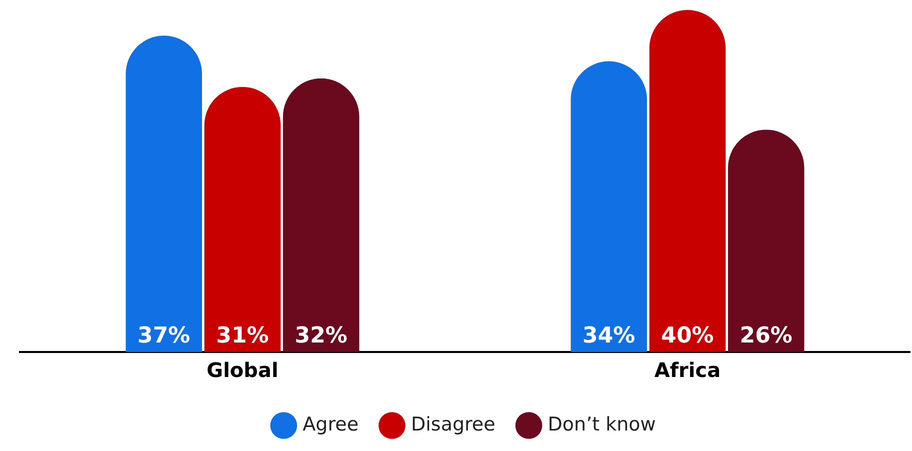  What do you see at coordinates (453, 424) in the screenshot?
I see `legend-label: Disagree` at bounding box center [453, 424].